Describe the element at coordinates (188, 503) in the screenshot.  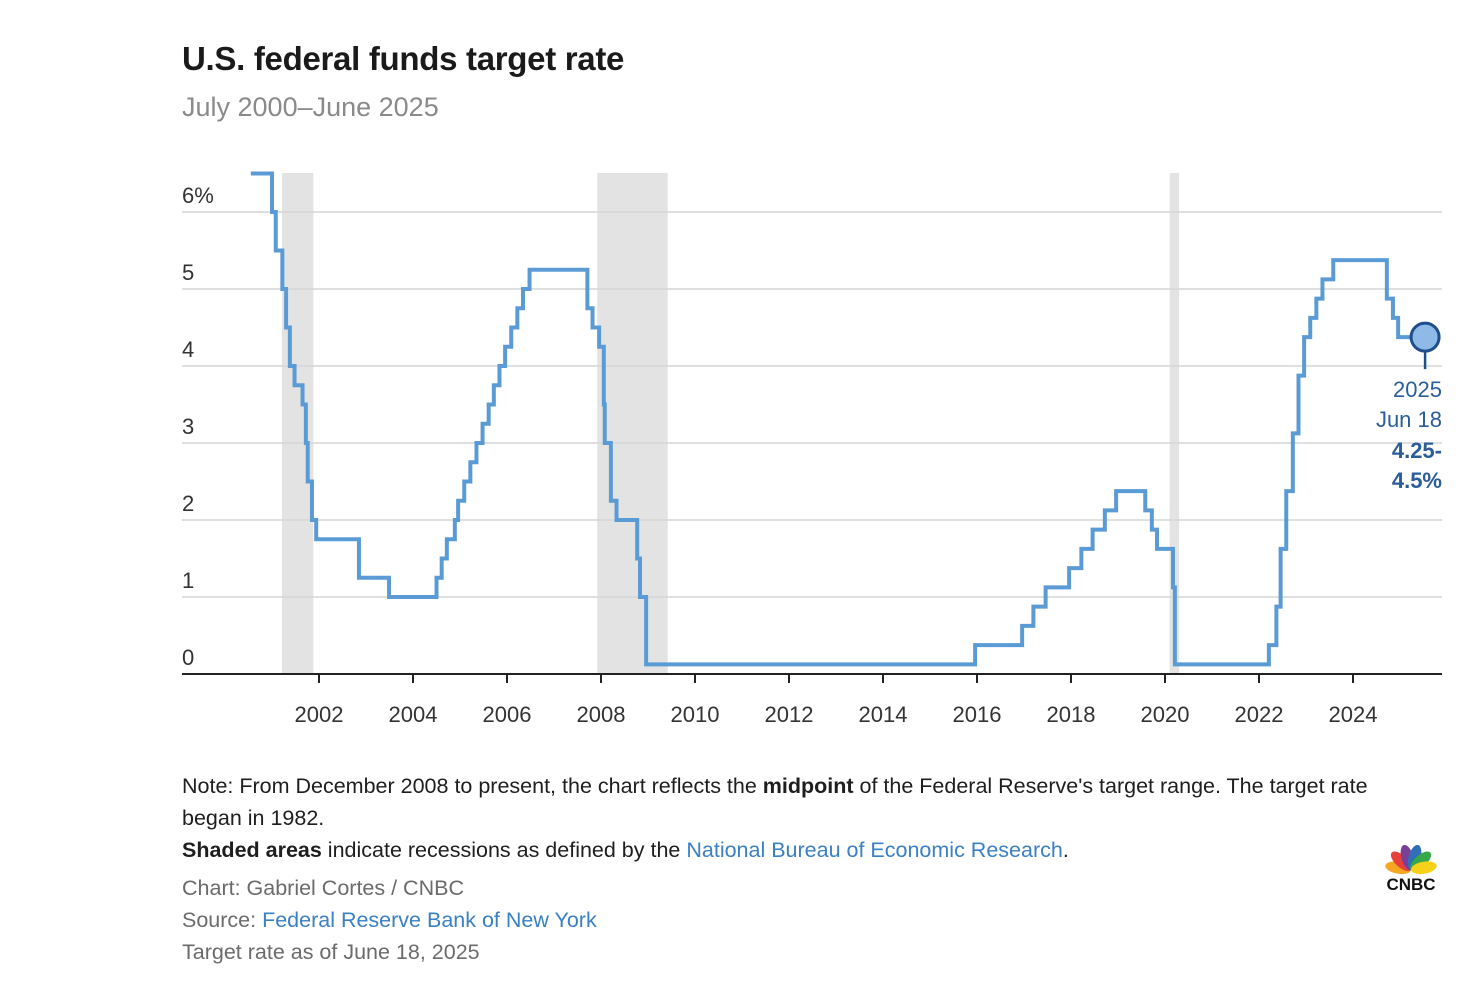
I see `y-tick-label: 2` at that location.